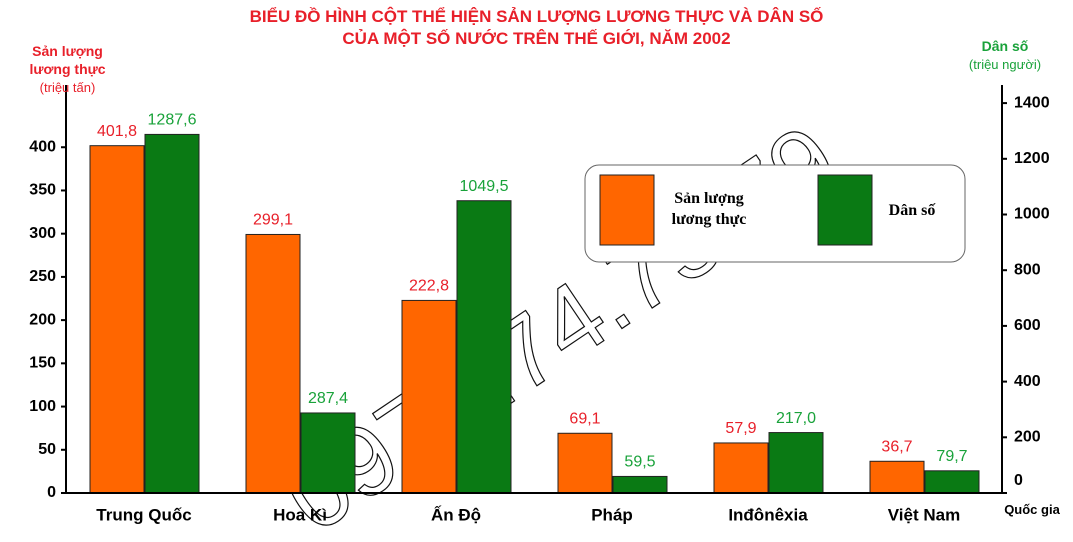  Describe the element at coordinates (328, 398) in the screenshot. I see `data-label: 287,4` at that location.